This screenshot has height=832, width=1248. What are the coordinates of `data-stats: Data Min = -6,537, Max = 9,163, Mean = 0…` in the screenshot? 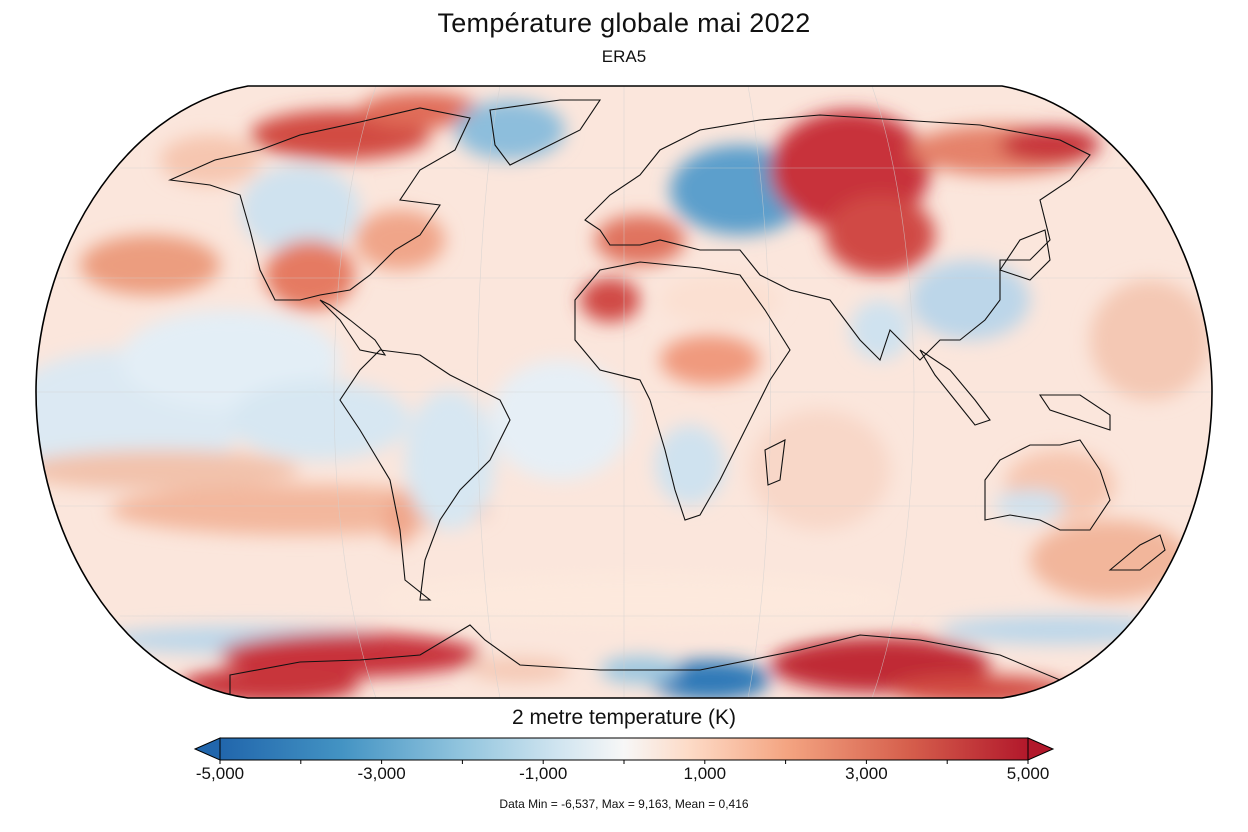 It's located at (624, 804).